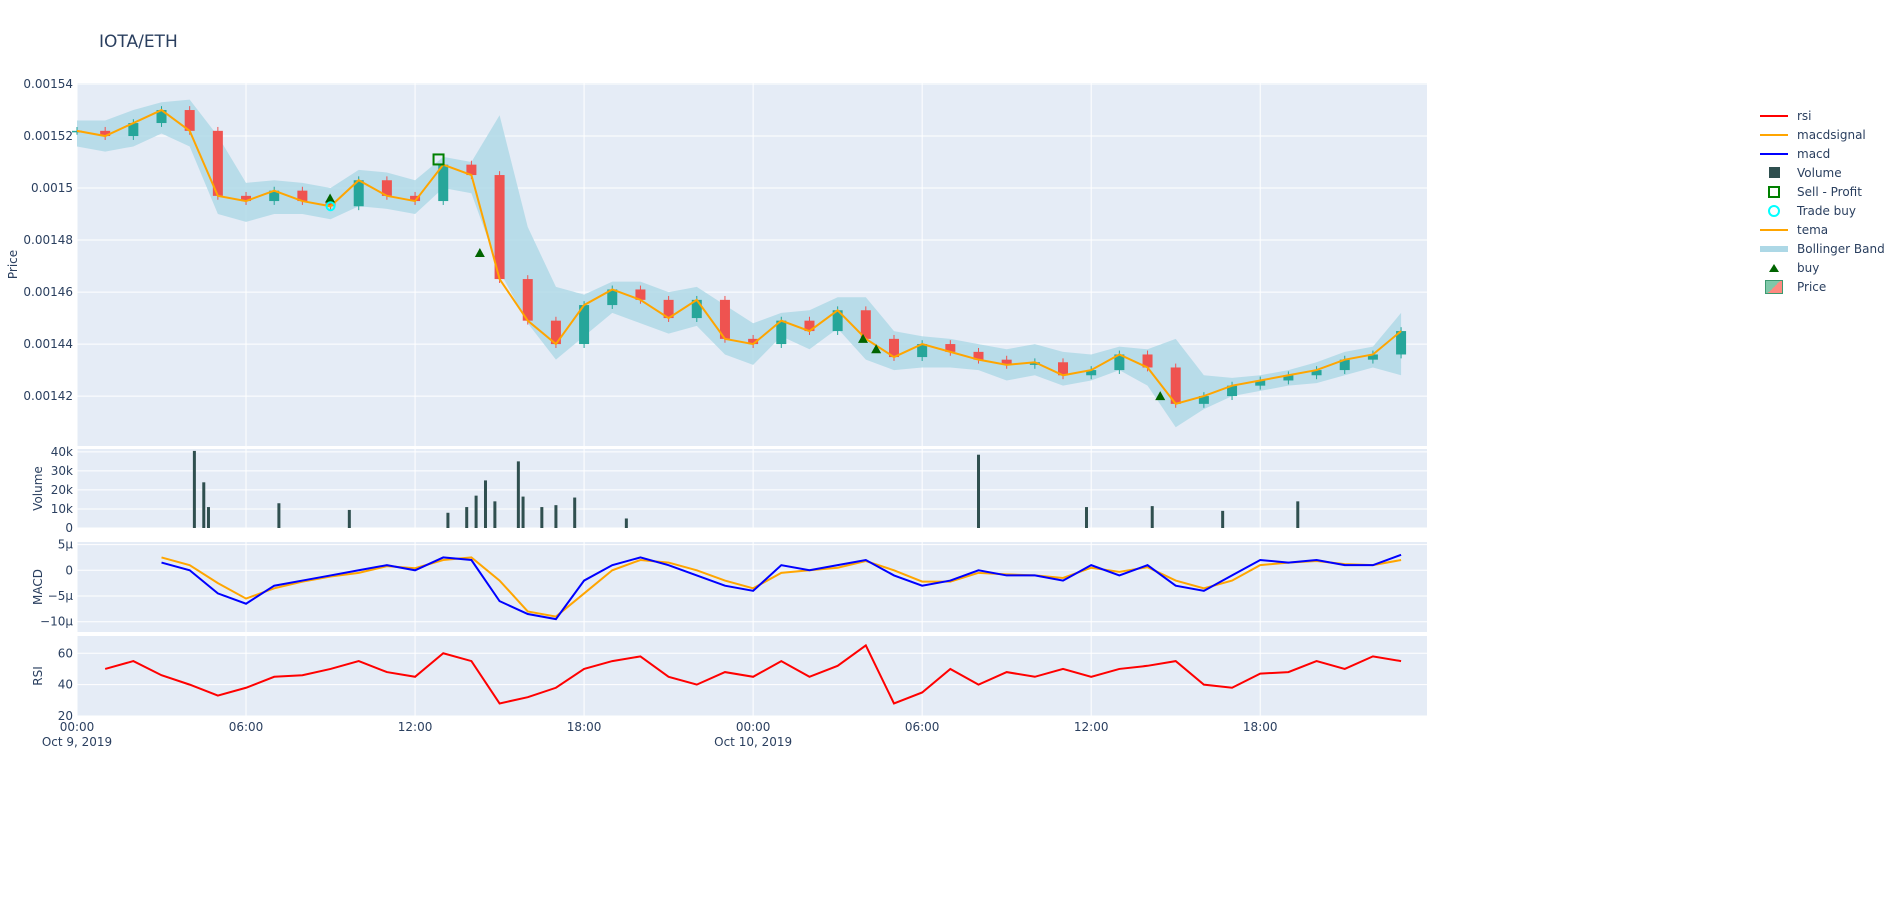  What do you see at coordinates (1821, 115) in the screenshot?
I see `legend-item: rsi` at bounding box center [1821, 115].